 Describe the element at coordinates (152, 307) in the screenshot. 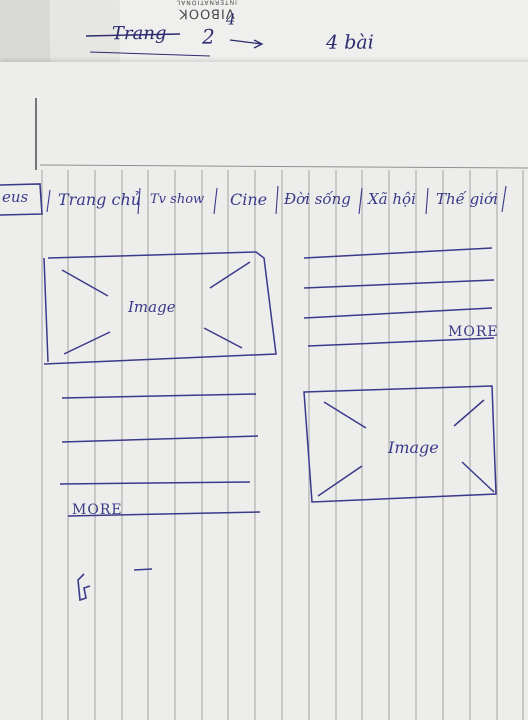

I see `left-image-label: Image` at that location.